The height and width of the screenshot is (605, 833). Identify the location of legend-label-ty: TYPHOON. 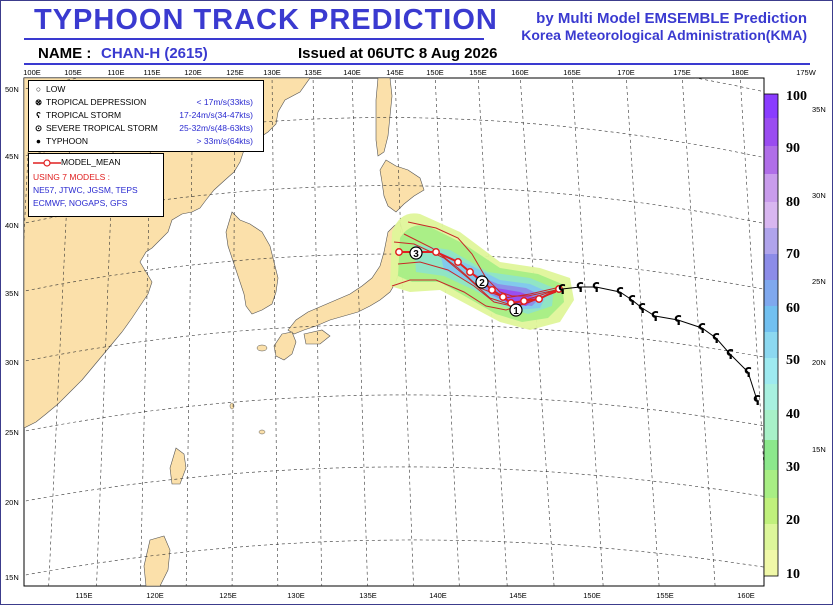
(67, 141).